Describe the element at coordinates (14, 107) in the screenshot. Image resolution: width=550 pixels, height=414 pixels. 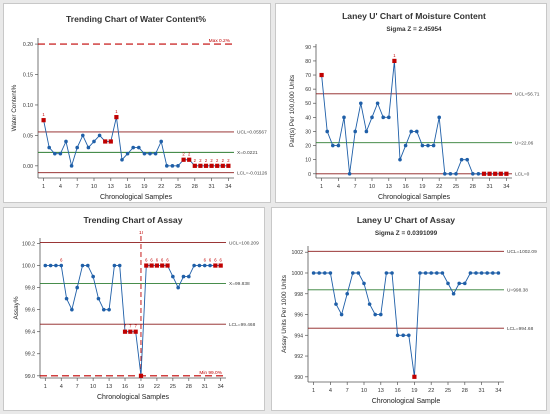
I see `y-axis-label: Water Content%` at that location.